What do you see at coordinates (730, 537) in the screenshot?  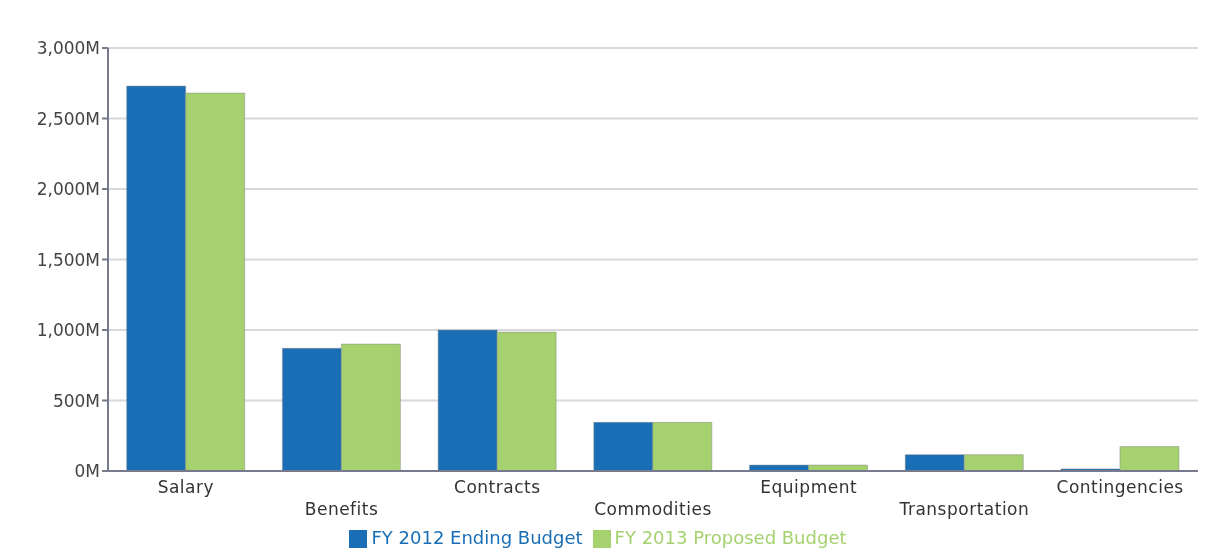 I see `legend-label: FY 2013 Proposed Budget` at bounding box center [730, 537].